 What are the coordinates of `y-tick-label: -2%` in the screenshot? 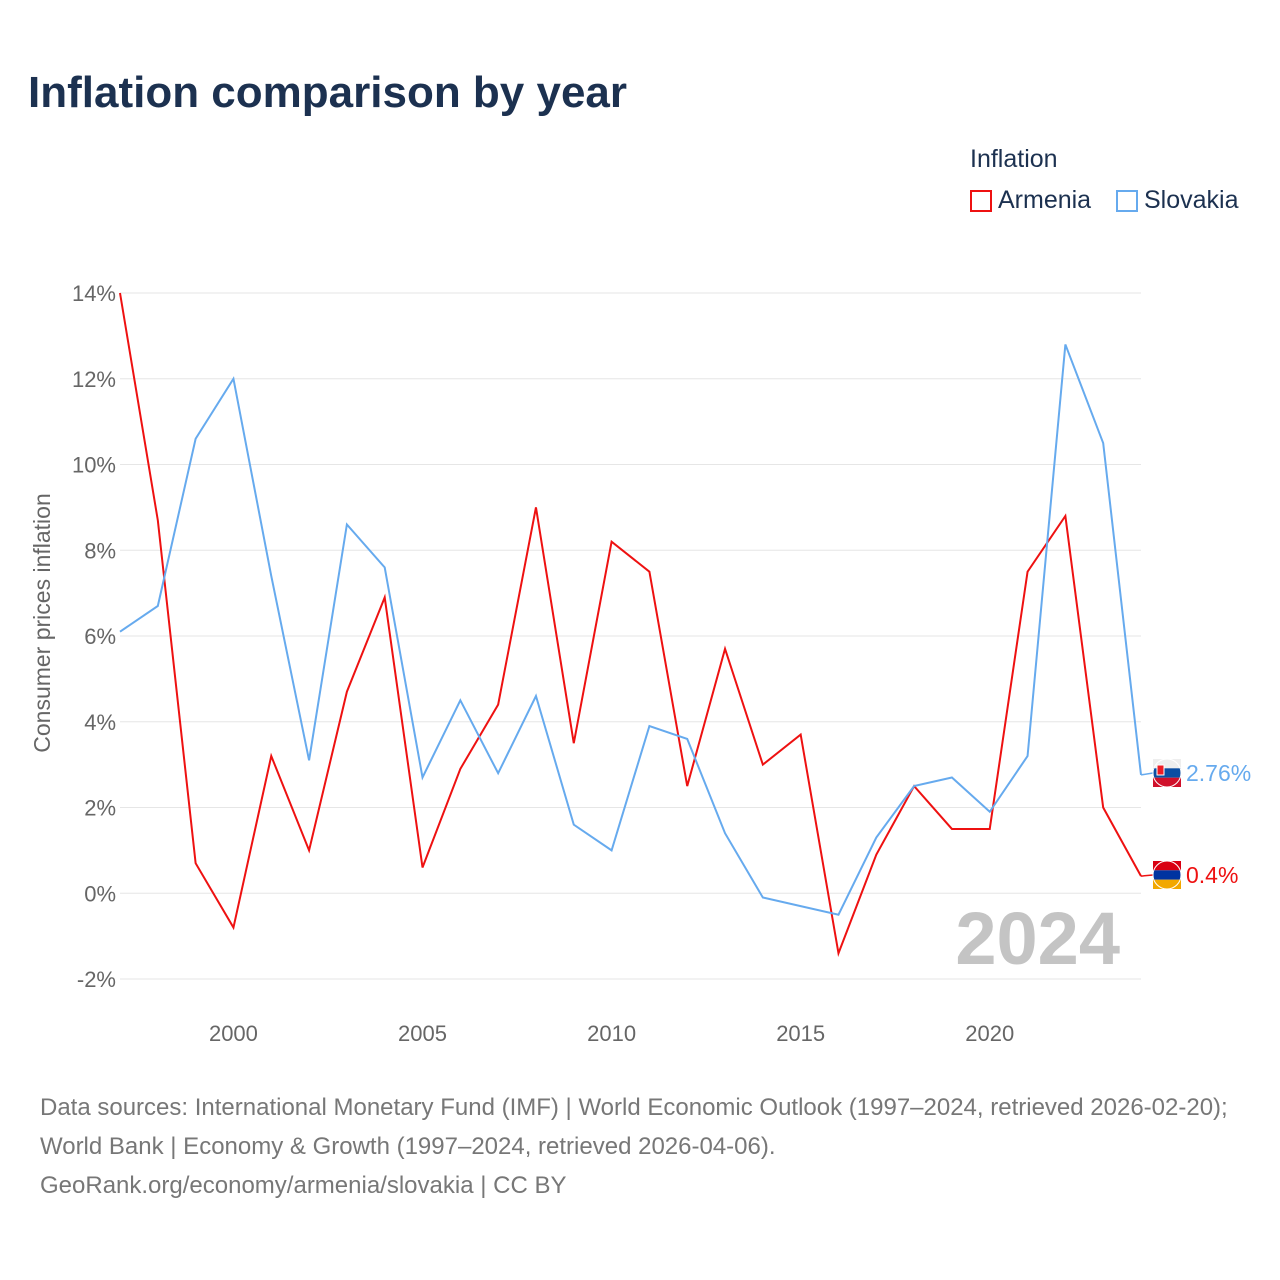 It's located at (96, 979).